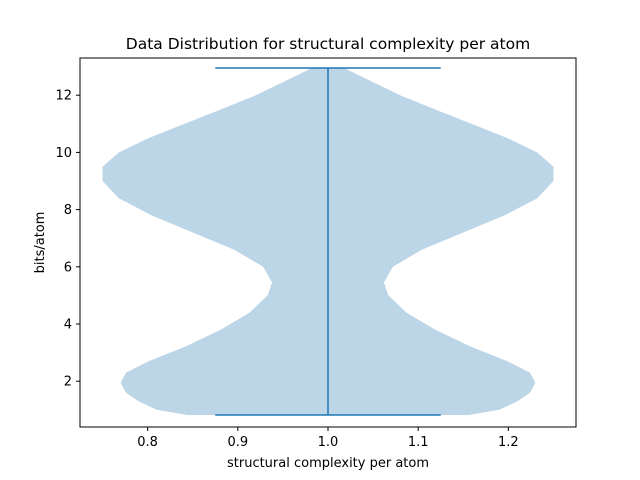  Describe the element at coordinates (328, 463) in the screenshot. I see `x-axis-label: structural complexity per atom` at that location.